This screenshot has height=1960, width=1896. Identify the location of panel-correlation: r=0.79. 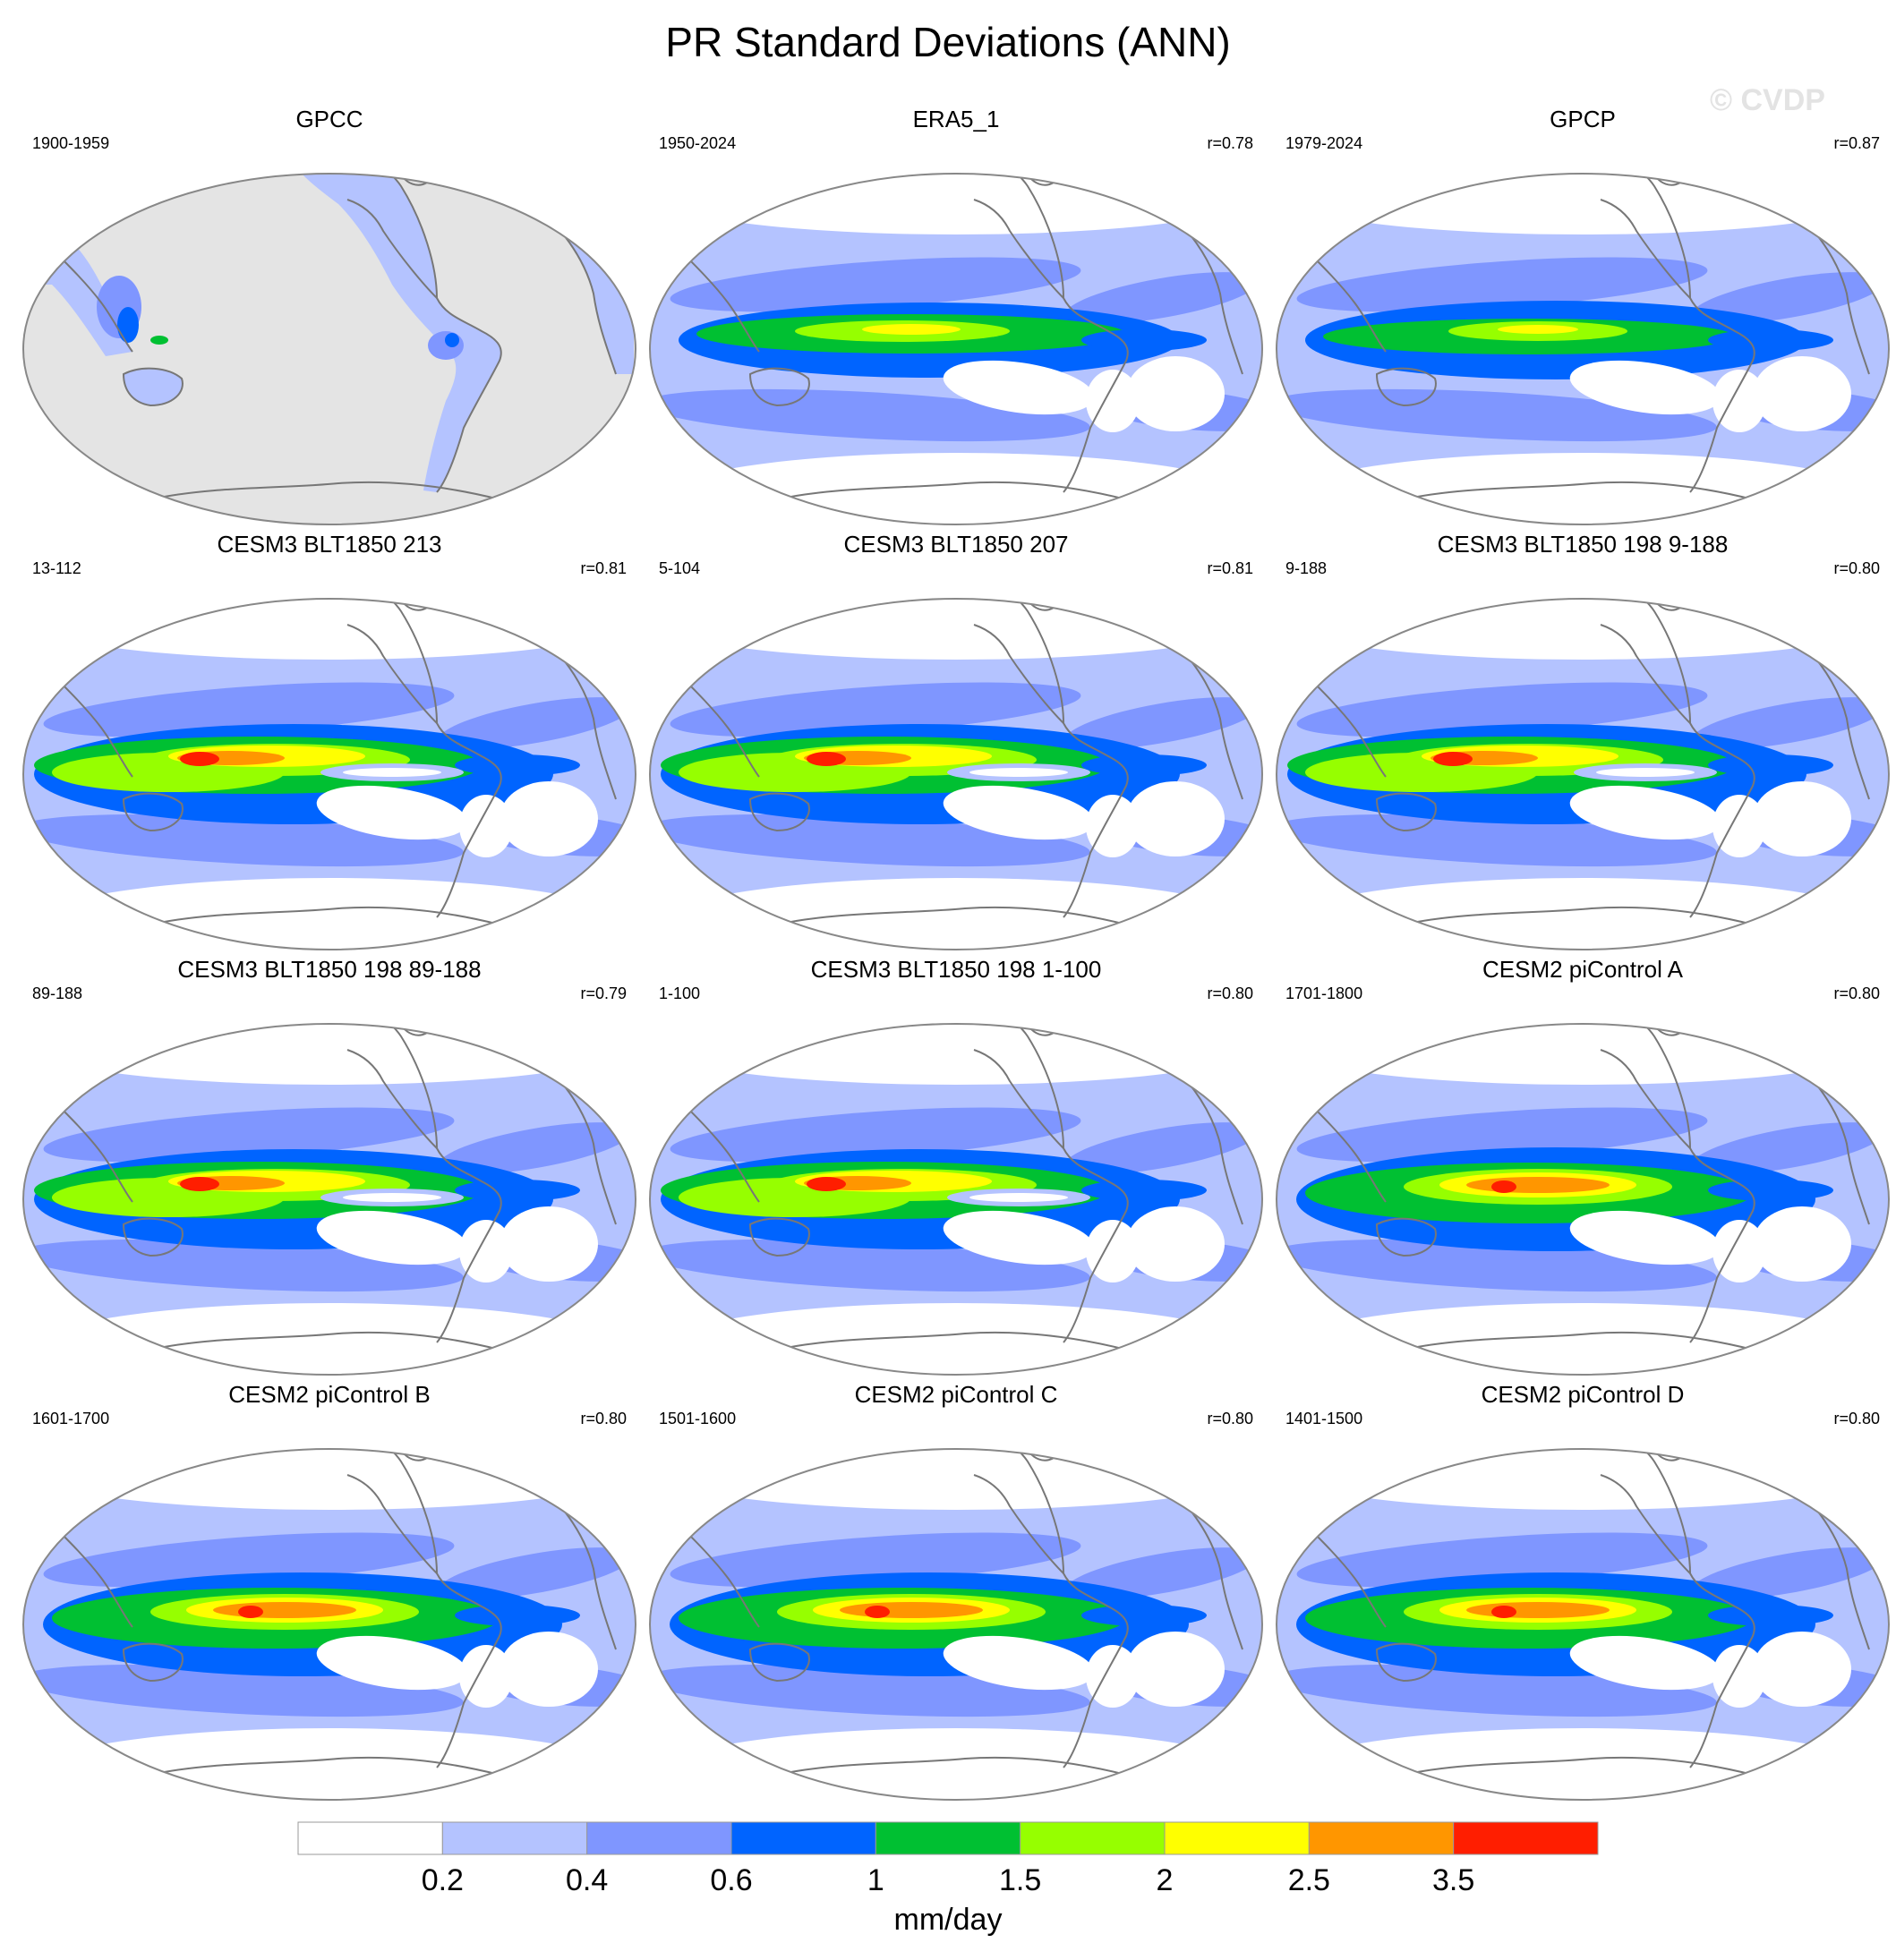
(603, 993).